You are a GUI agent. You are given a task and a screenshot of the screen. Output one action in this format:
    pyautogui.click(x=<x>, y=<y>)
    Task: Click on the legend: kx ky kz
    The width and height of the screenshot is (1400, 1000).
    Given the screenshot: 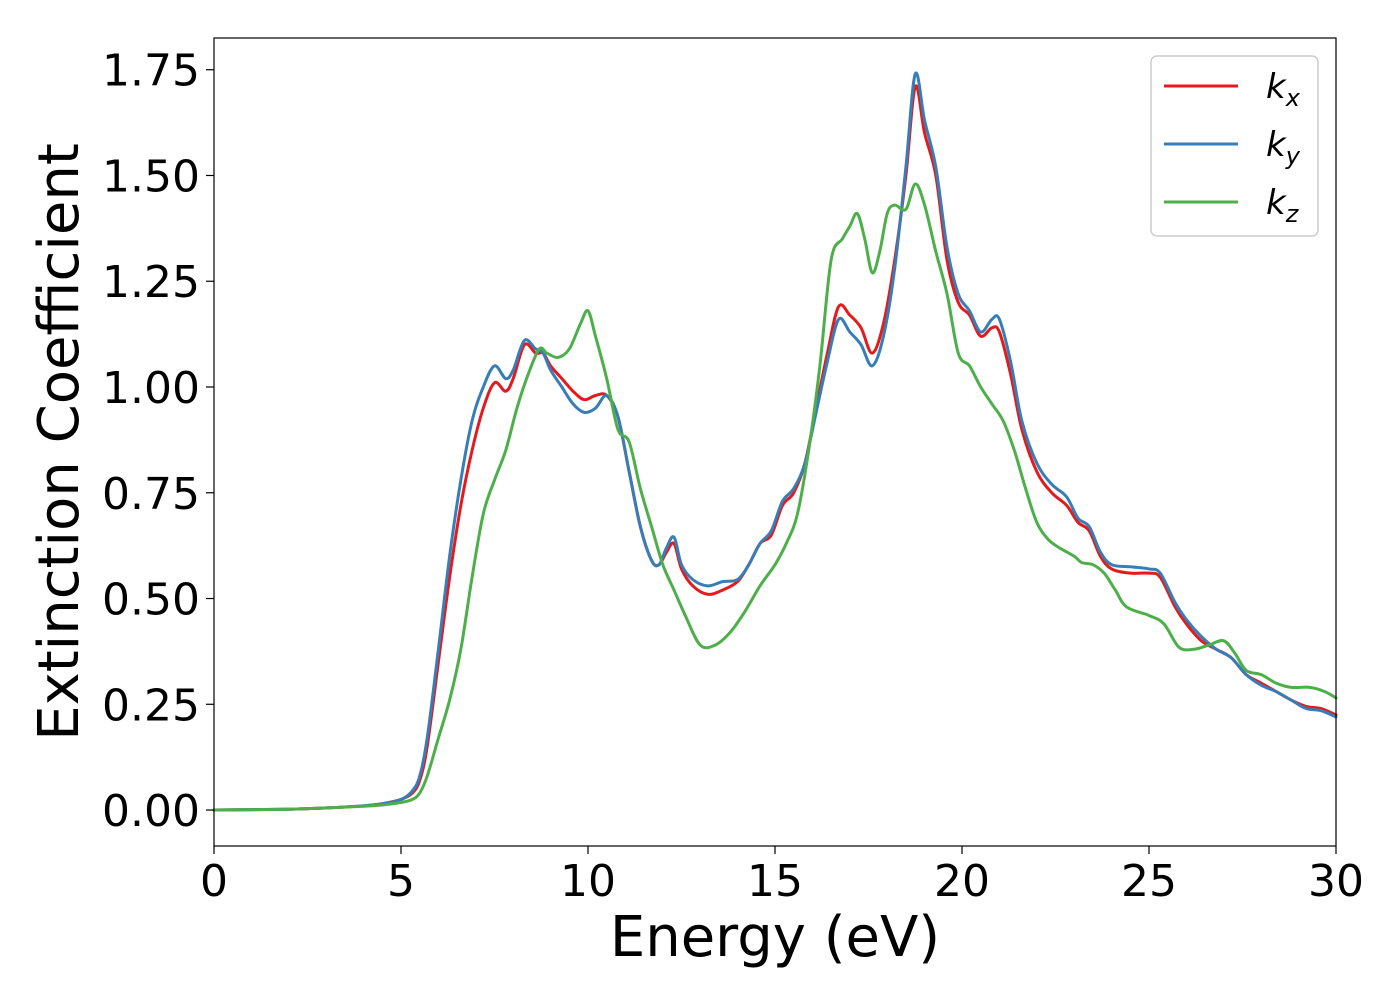 What is the action you would take?
    pyautogui.click(x=1234, y=146)
    